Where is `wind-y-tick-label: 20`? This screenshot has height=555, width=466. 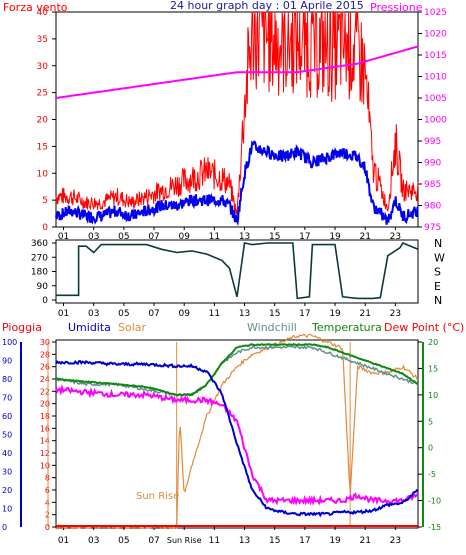
wind-y-tick-label: 20 is located at coordinates (43, 121).